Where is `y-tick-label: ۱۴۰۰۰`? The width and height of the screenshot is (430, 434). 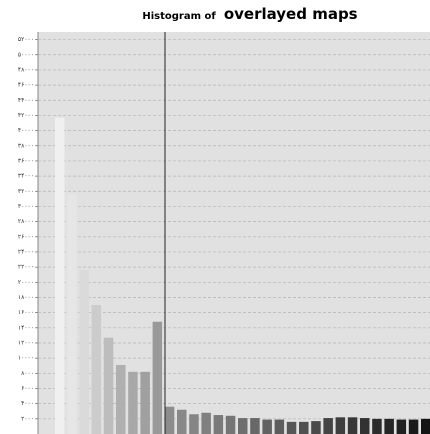 y-tick-label: ۱۴۰۰۰ is located at coordinates (26, 327).